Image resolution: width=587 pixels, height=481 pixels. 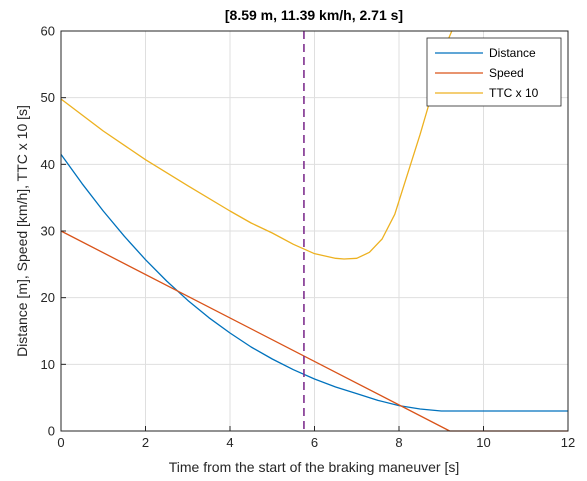 What do you see at coordinates (48, 164) in the screenshot?
I see `y-tick-label: 40` at bounding box center [48, 164].